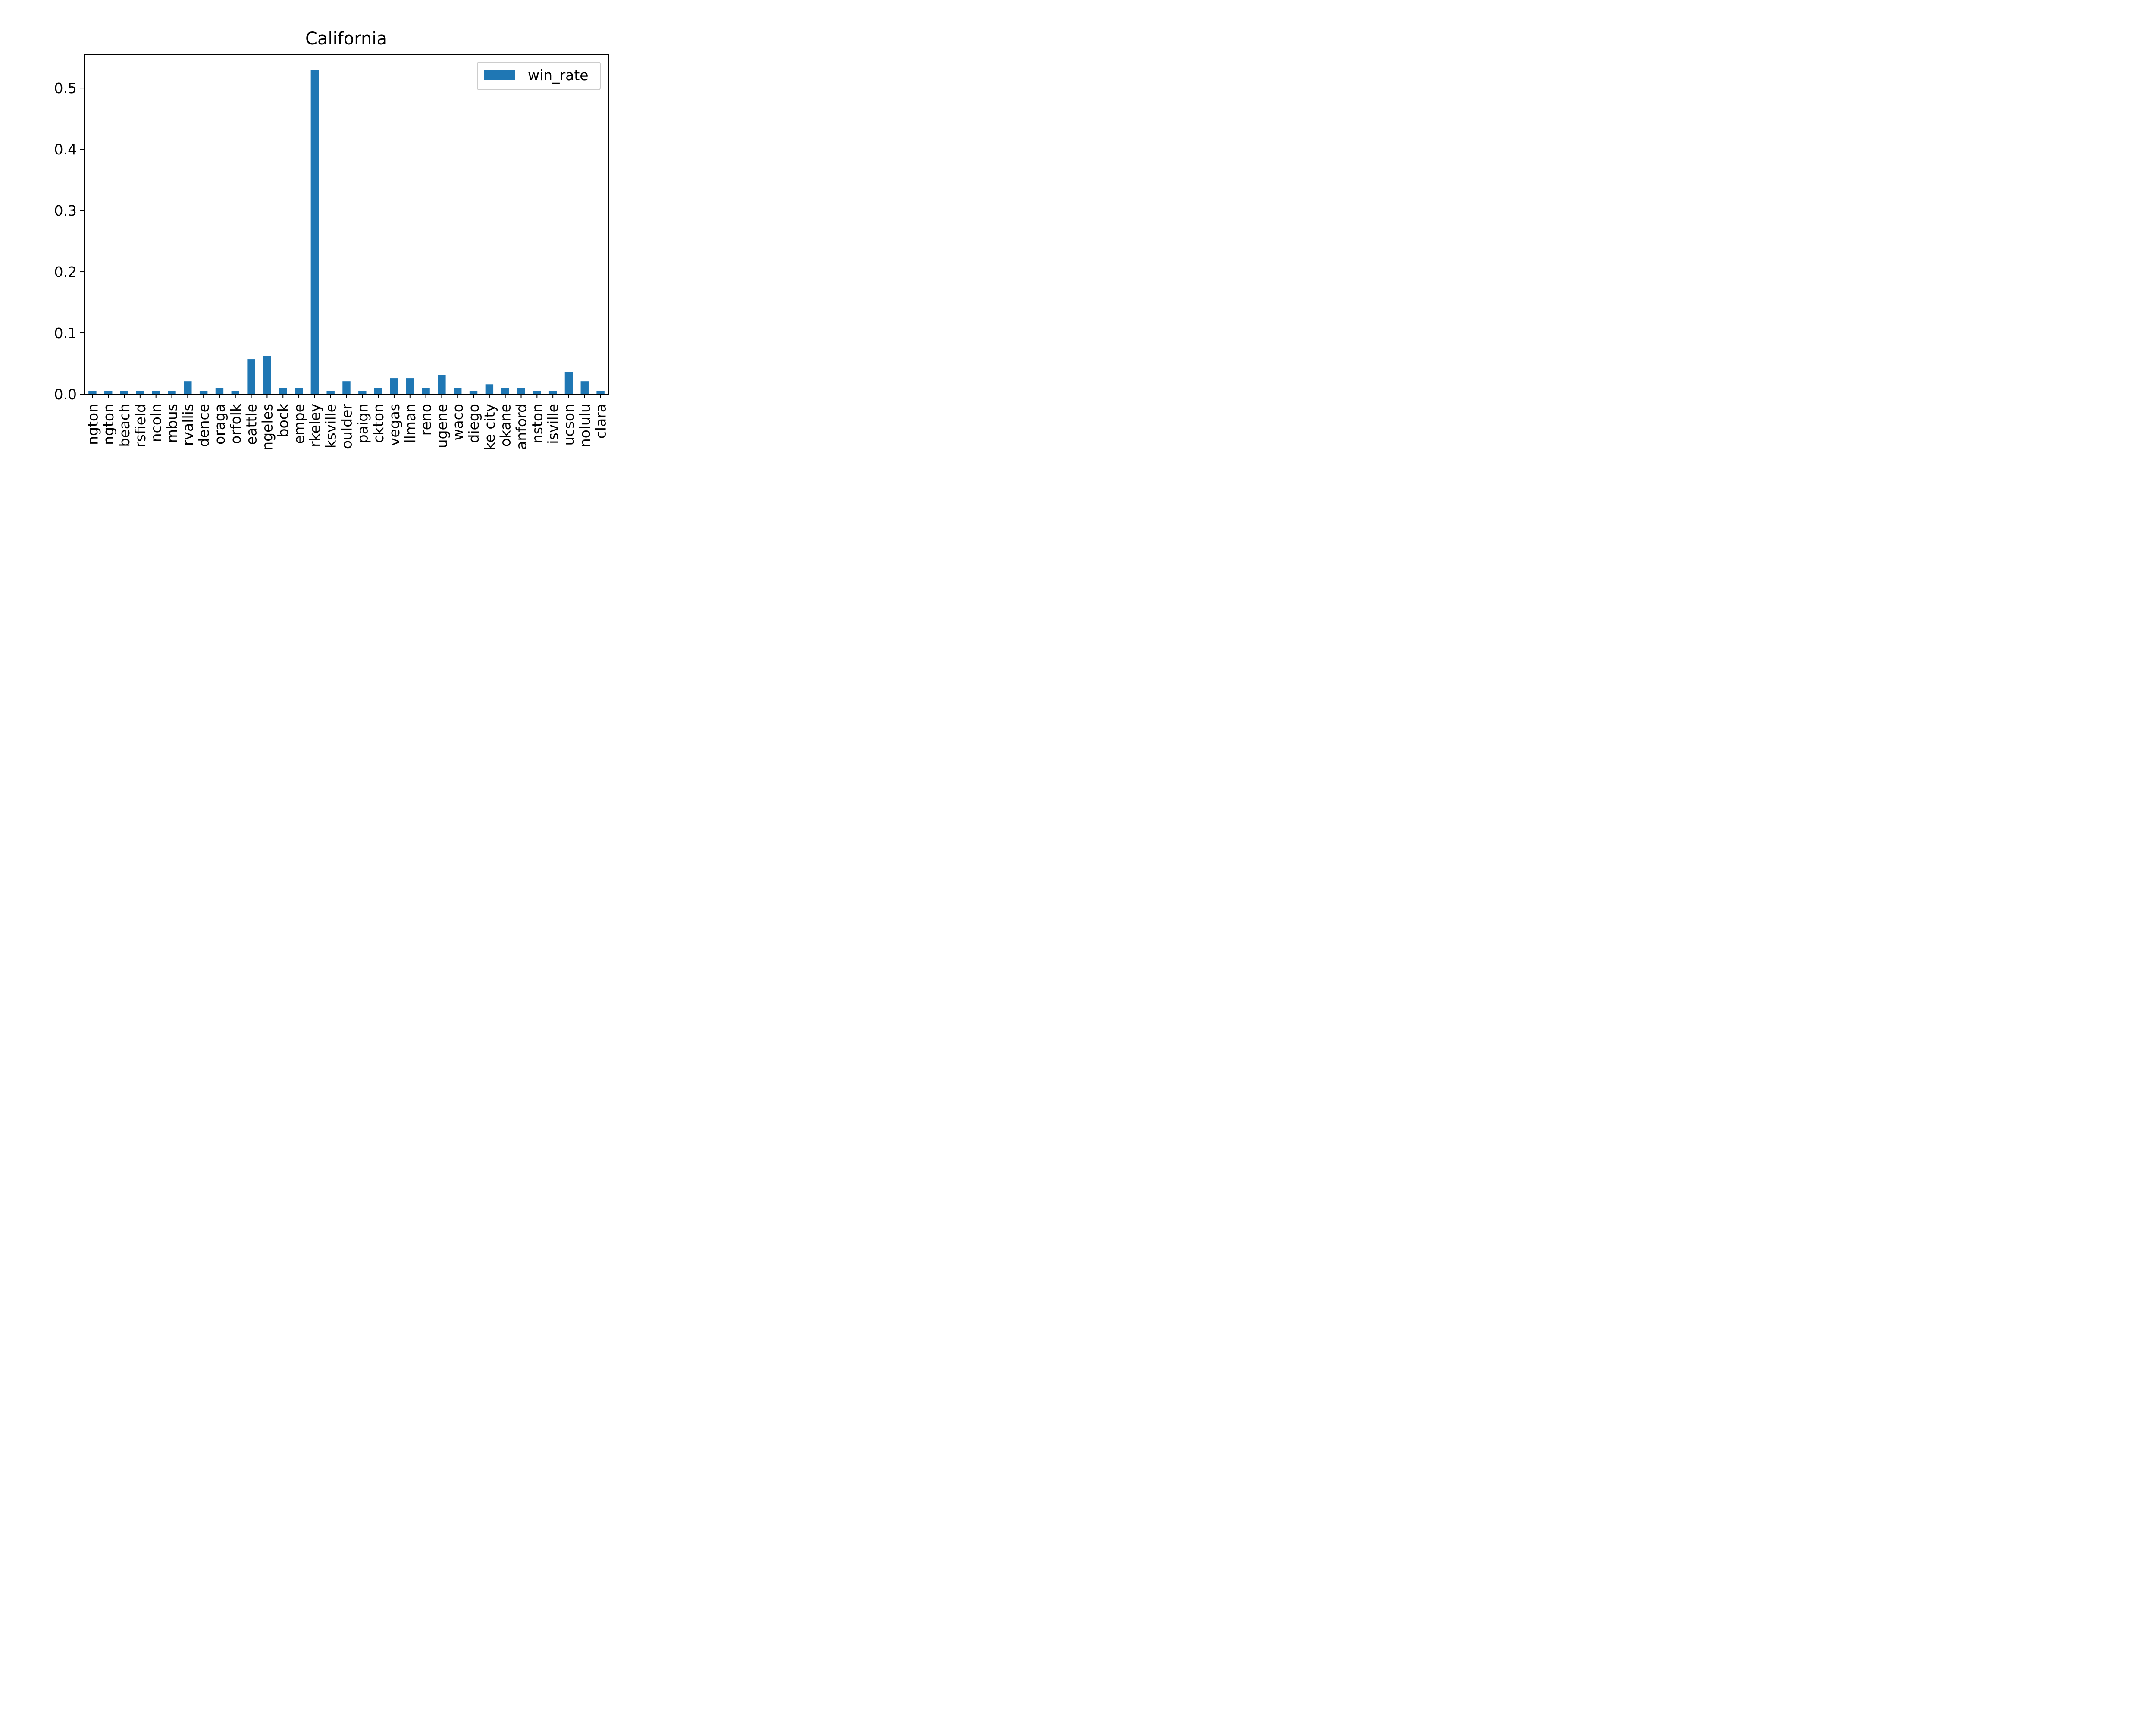 This screenshot has width=2156, height=1725. I want to click on x-tick-label: rkeley, so click(315, 426).